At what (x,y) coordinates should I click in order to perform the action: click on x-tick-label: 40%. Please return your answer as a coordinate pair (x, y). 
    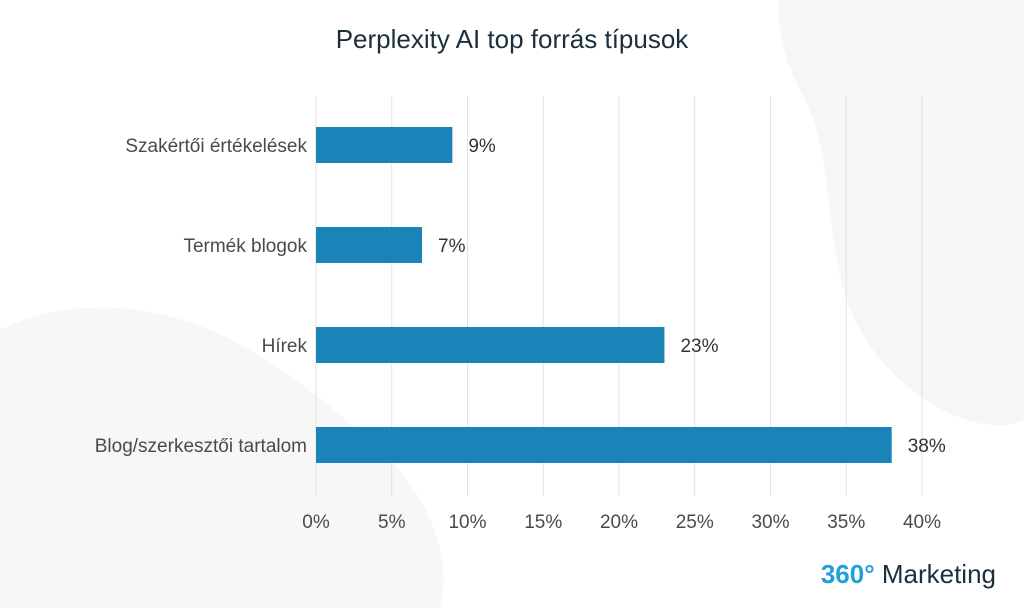
    Looking at the image, I should click on (922, 522).